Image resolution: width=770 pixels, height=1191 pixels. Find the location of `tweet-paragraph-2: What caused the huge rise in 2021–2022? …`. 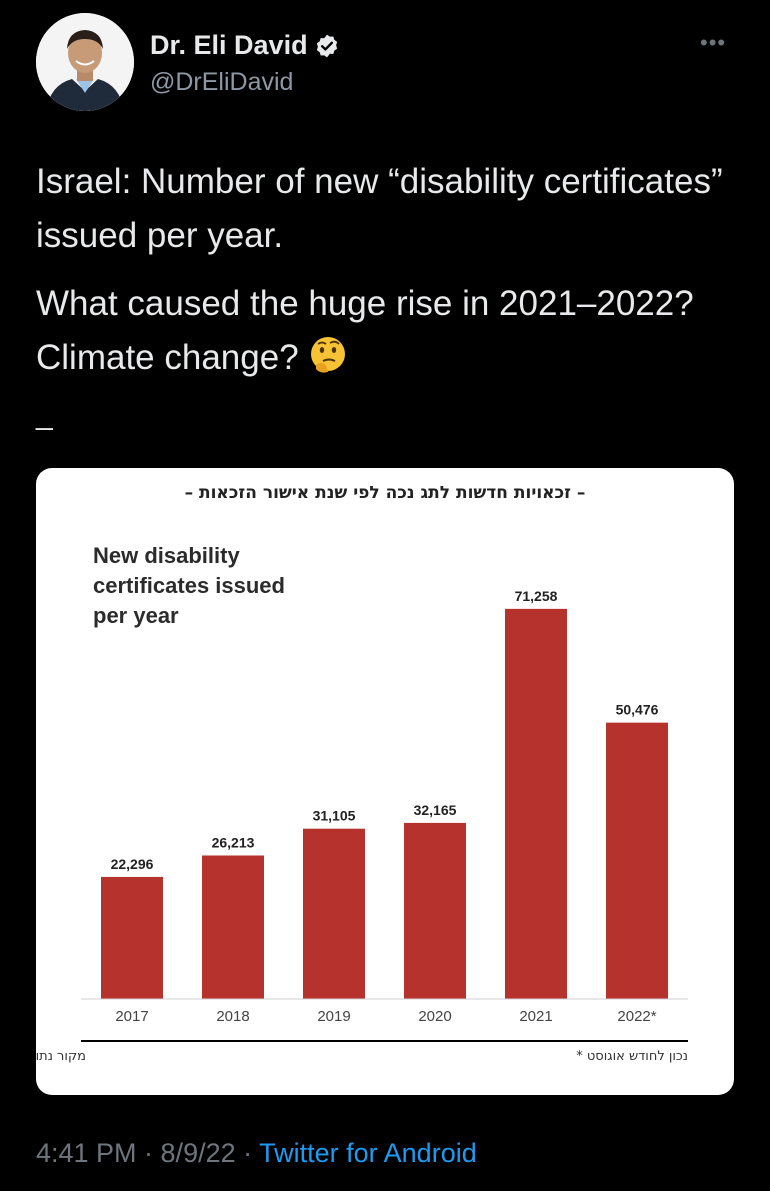

tweet-paragraph-2: What caused the huge rise in 2021–2022? … is located at coordinates (386, 331).